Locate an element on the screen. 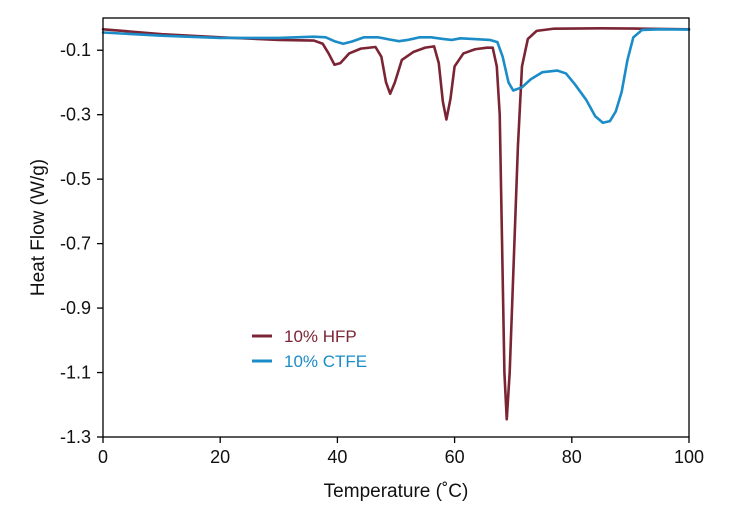  legend-label-2: 10% CTFE is located at coordinates (325, 361).